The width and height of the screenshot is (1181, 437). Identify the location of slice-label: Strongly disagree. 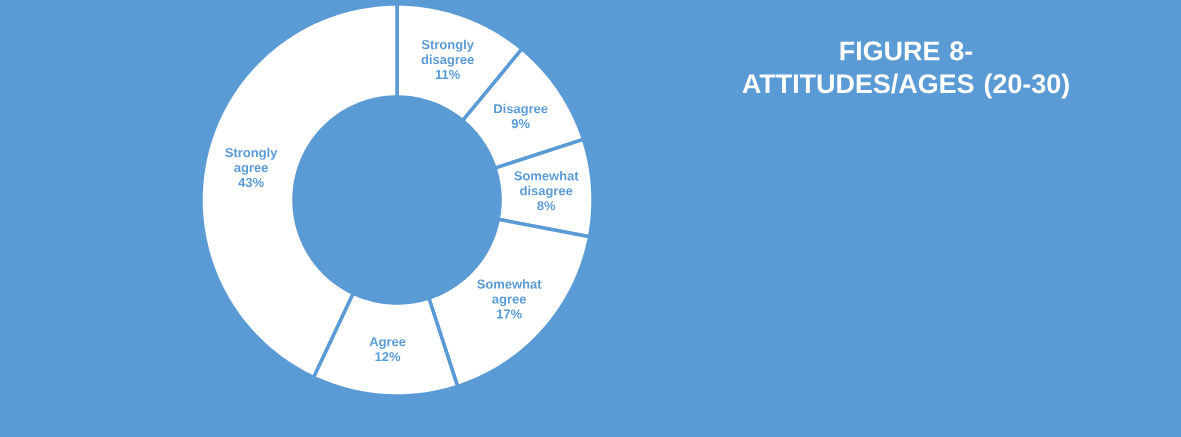
(447, 53).